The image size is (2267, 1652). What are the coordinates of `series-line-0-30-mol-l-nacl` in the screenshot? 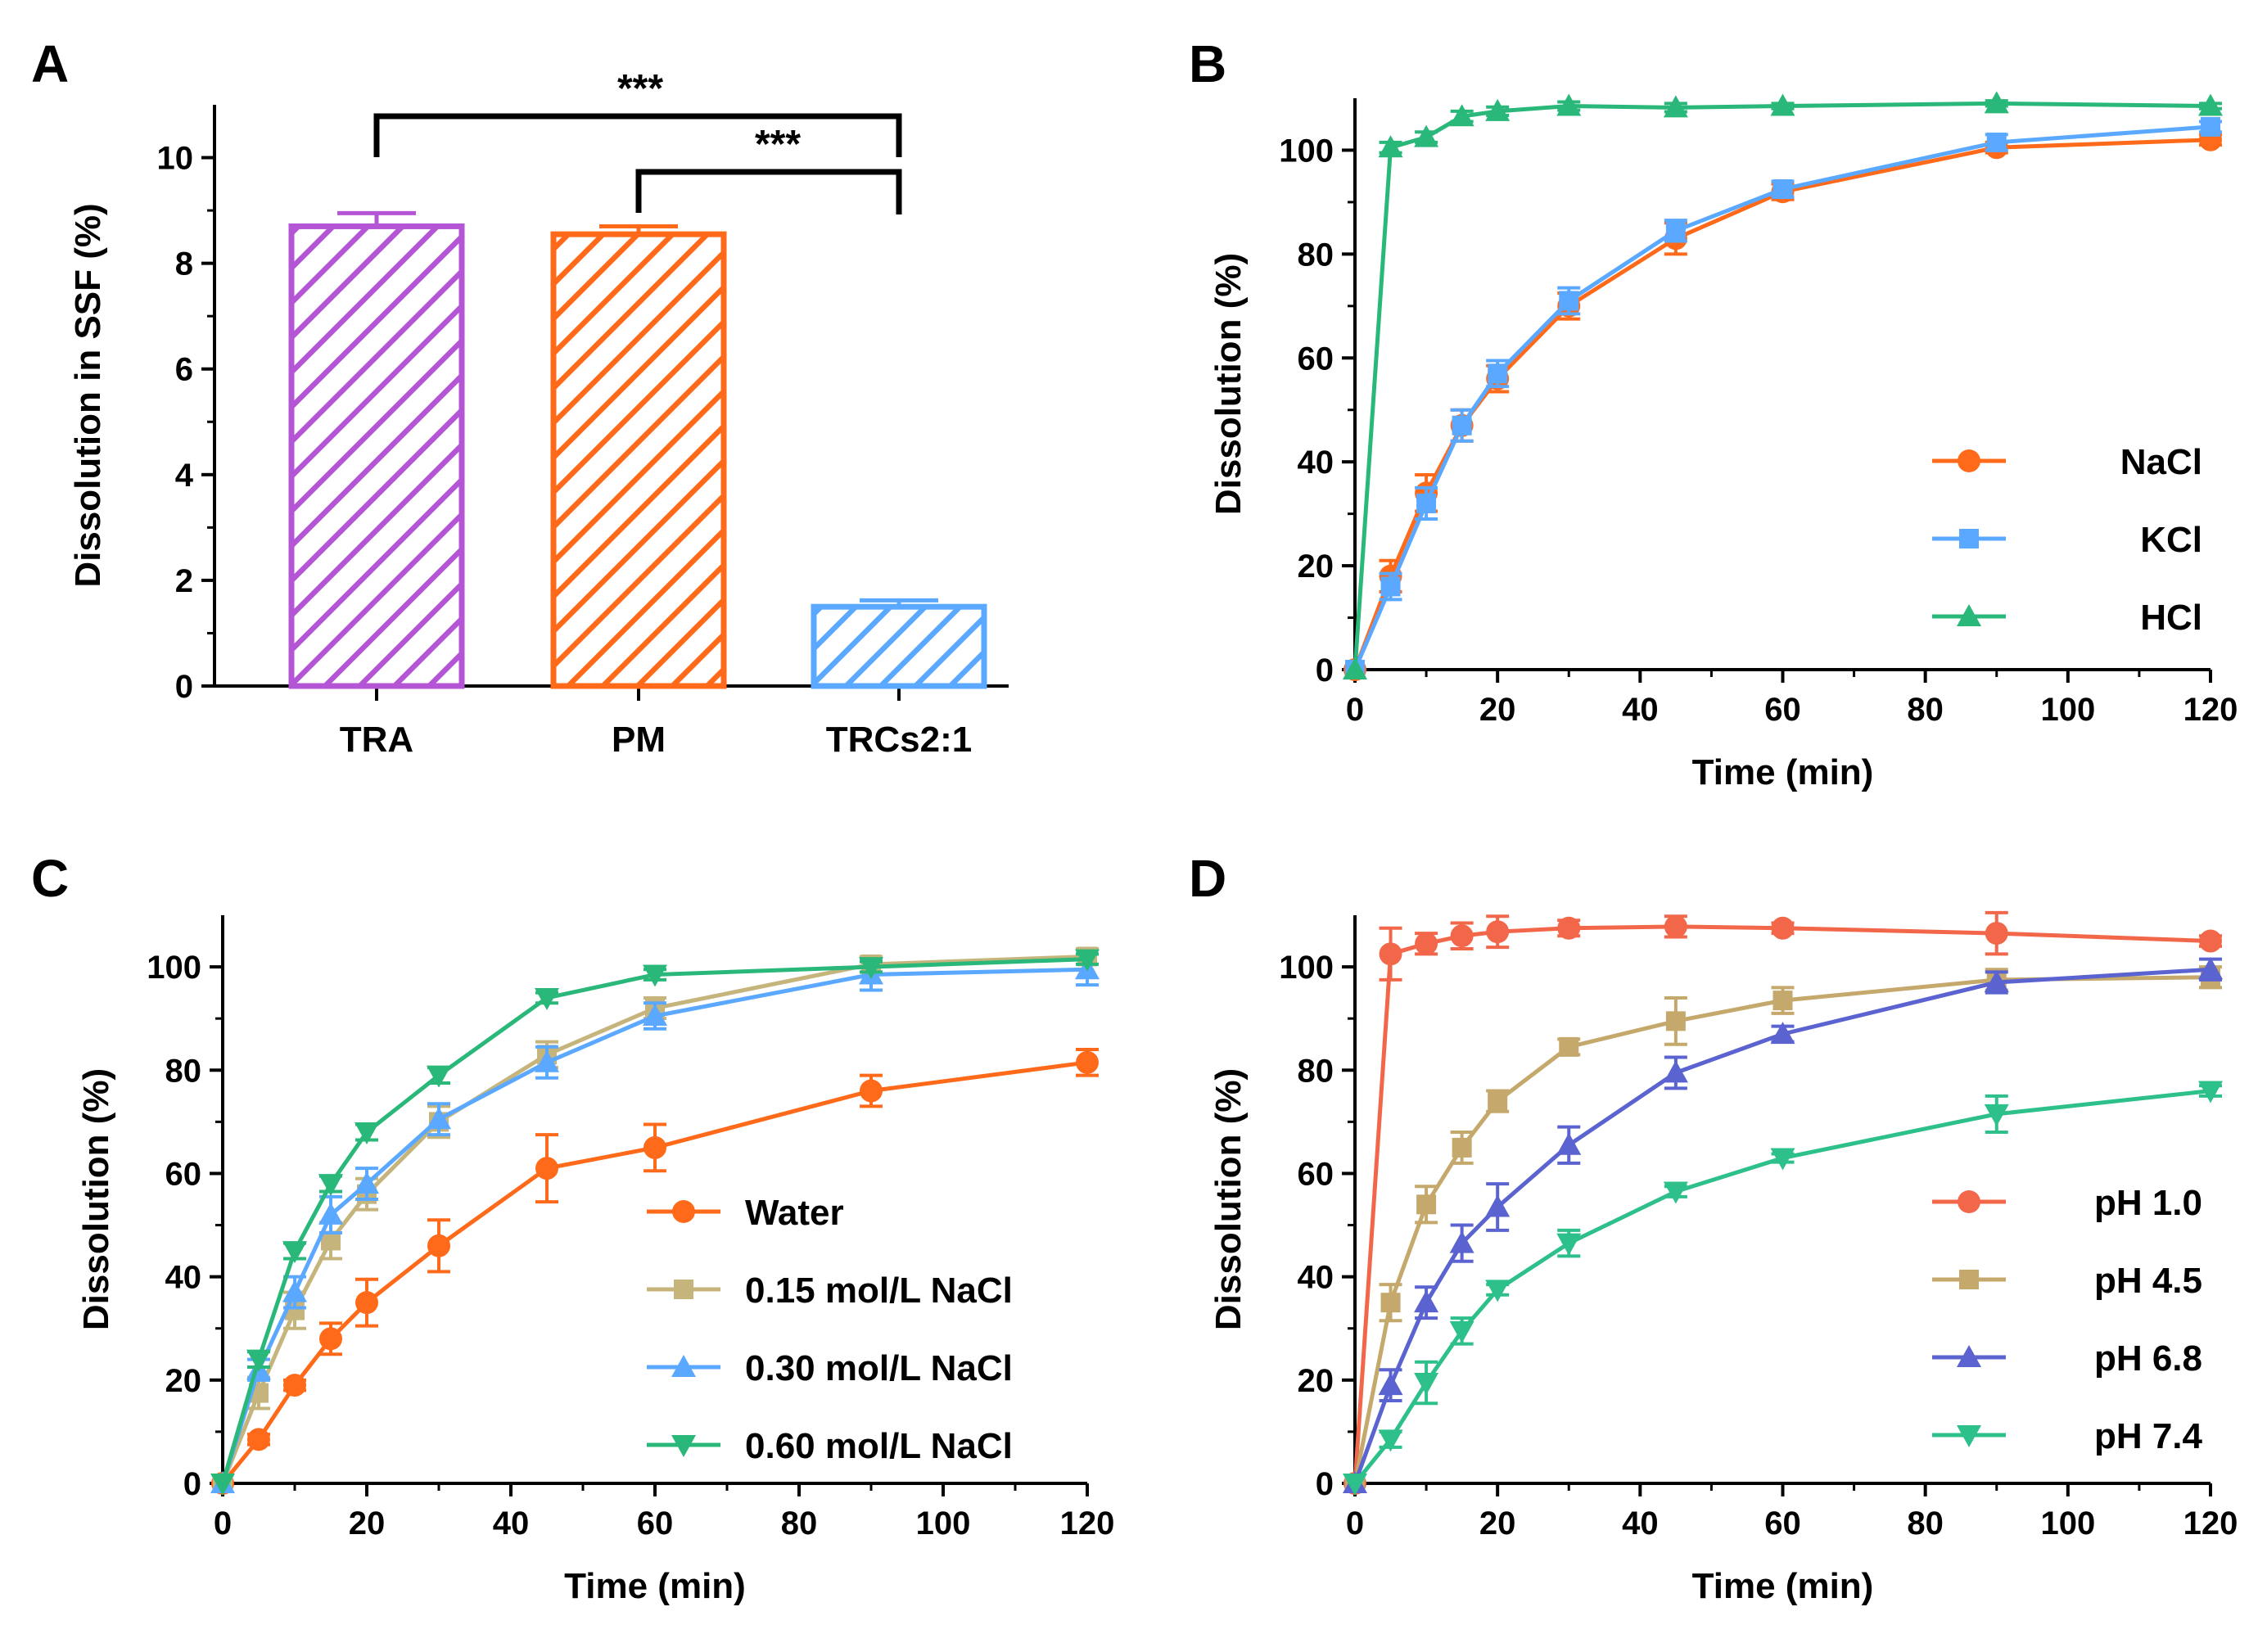 It's located at (654, 1225).